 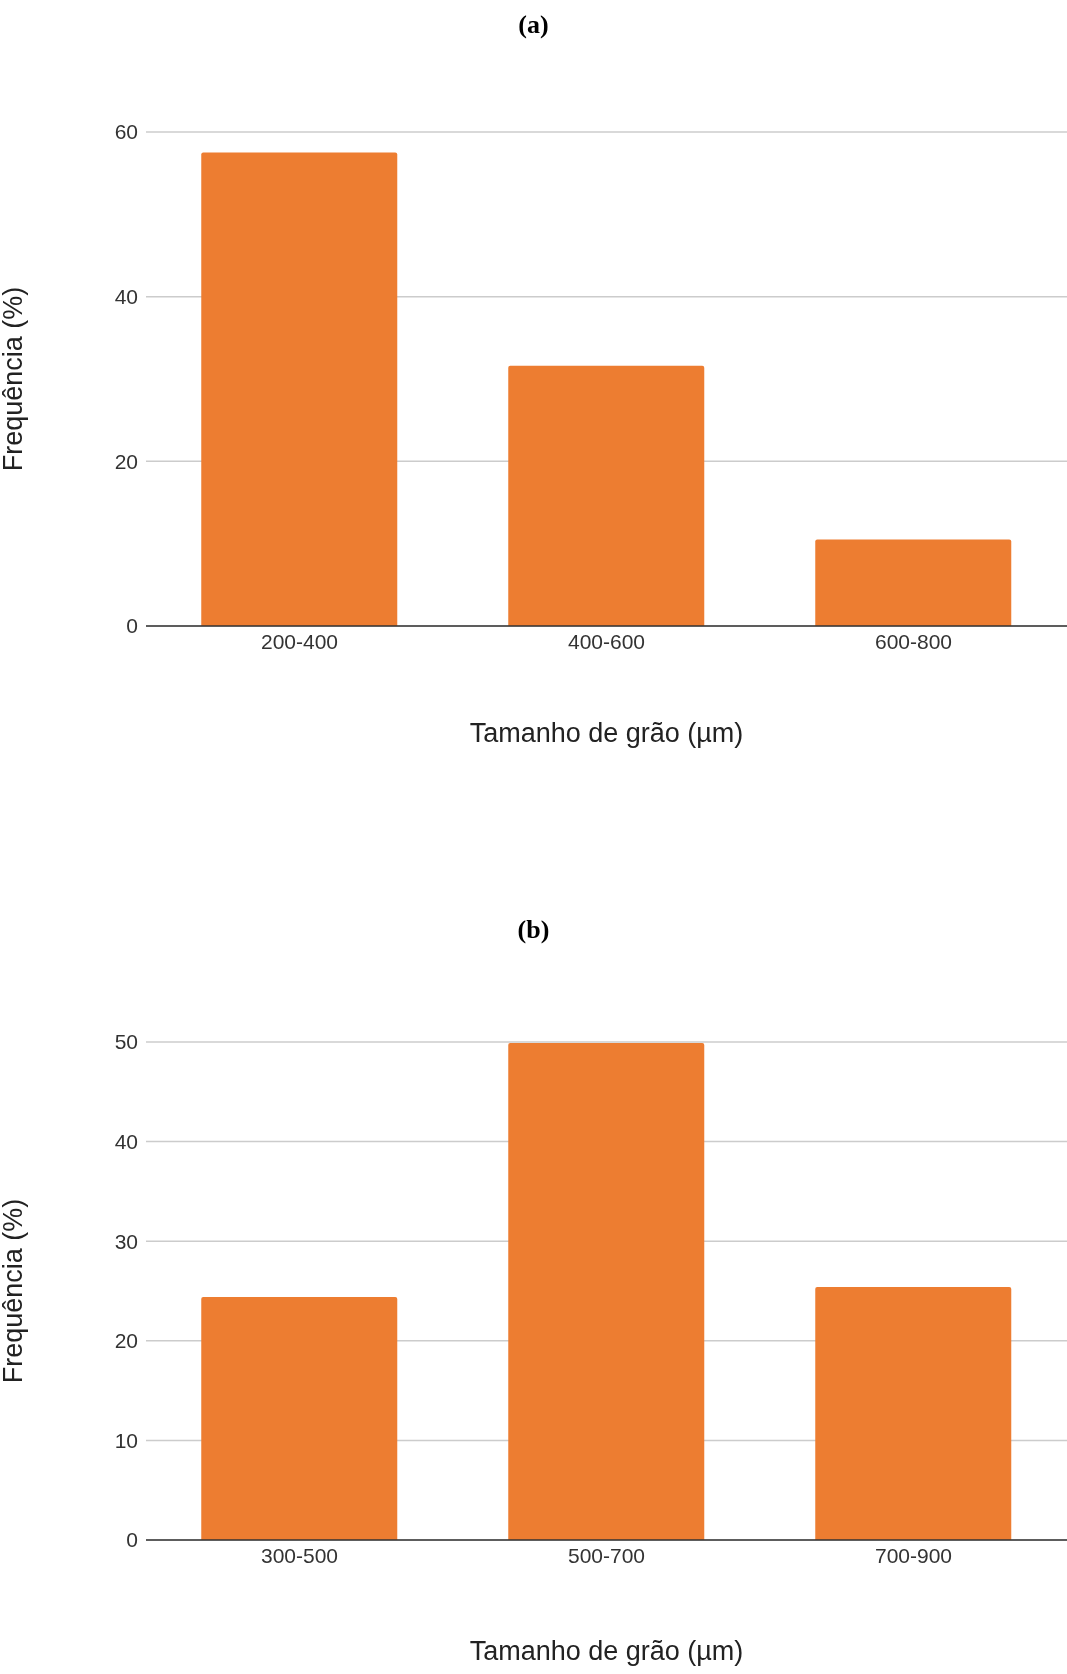 What do you see at coordinates (533, 25) in the screenshot?
I see `chart-title: (a)` at bounding box center [533, 25].